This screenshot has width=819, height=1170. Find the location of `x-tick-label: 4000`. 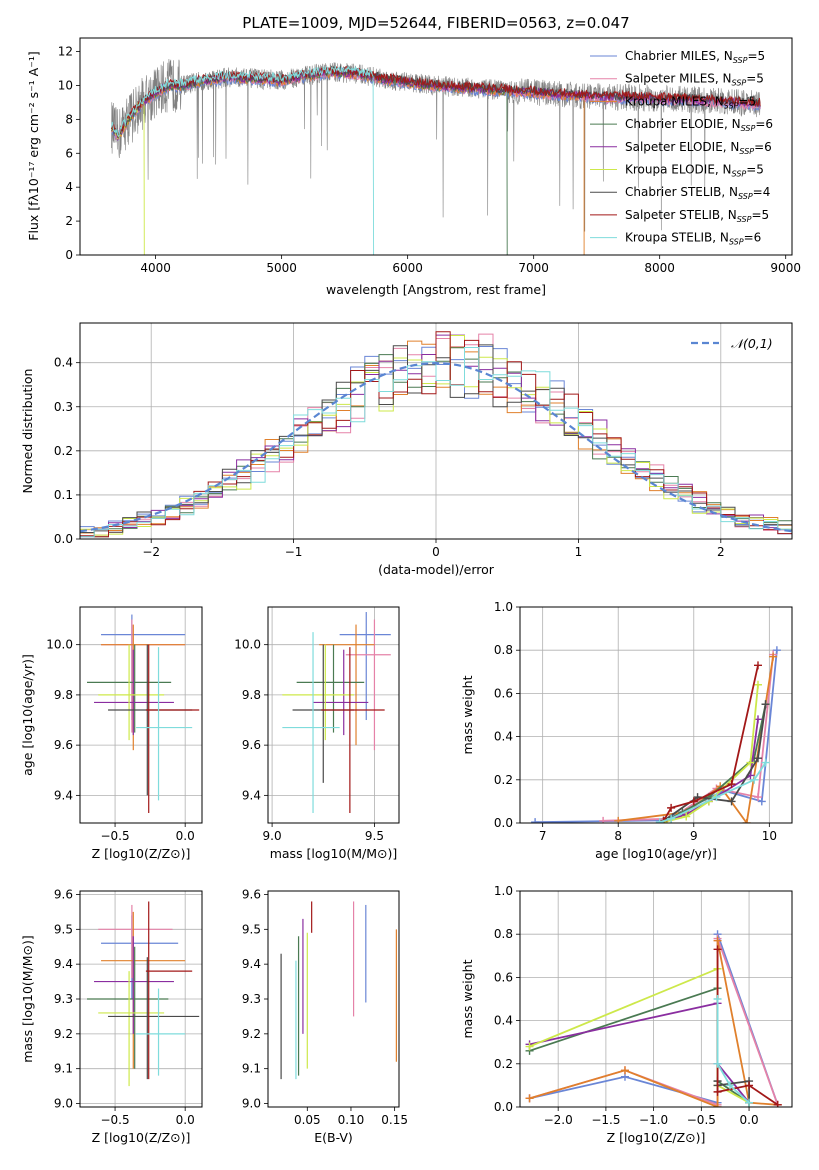

x-tick-label: 4000 is located at coordinates (155, 268).